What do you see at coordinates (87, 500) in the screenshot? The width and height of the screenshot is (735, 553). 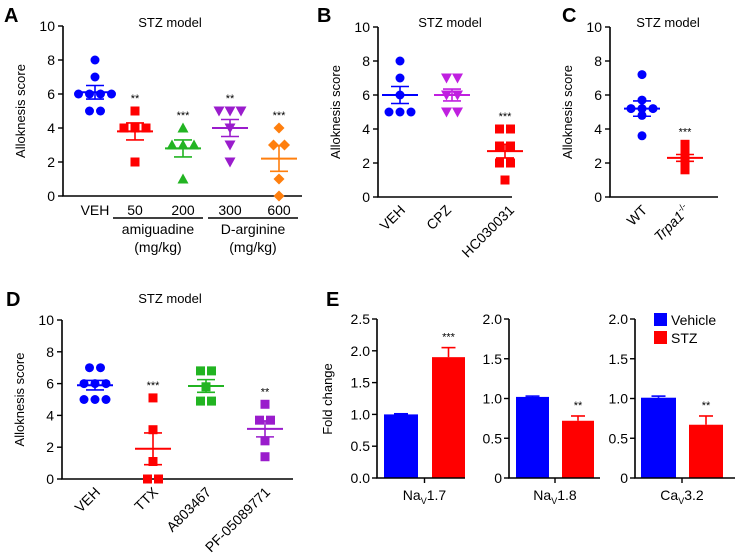 I see `x-tick-label-text: VEH` at bounding box center [87, 500].